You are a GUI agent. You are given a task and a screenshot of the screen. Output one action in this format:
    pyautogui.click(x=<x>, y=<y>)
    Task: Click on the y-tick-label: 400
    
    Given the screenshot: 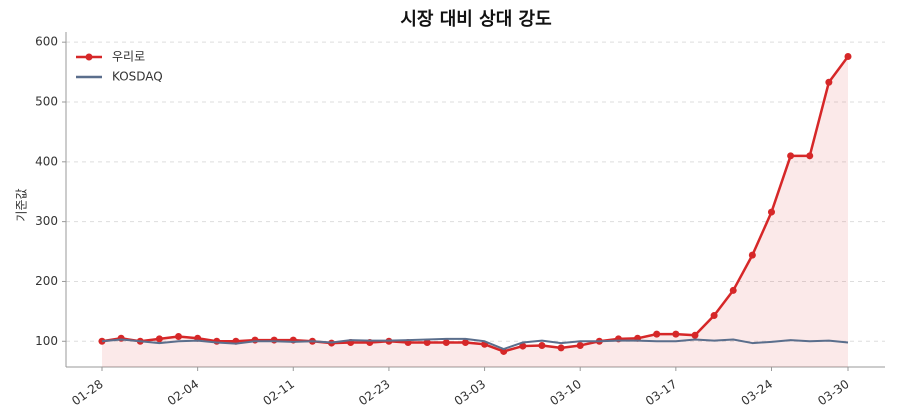 What is the action you would take?
    pyautogui.click(x=46, y=161)
    